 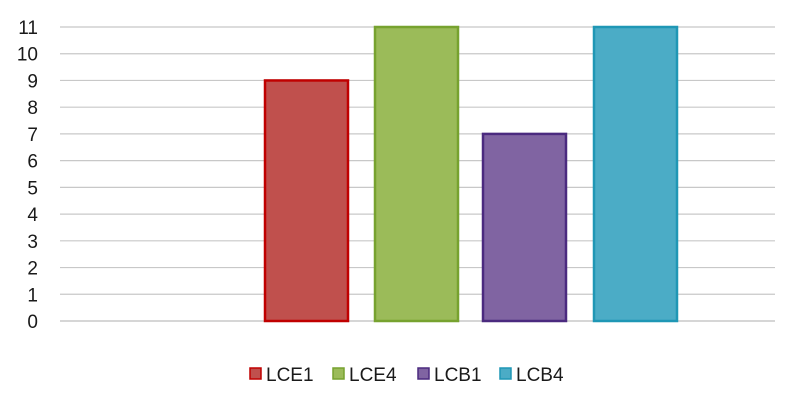 What do you see at coordinates (540, 375) in the screenshot?
I see `legend-label: LCB4` at bounding box center [540, 375].